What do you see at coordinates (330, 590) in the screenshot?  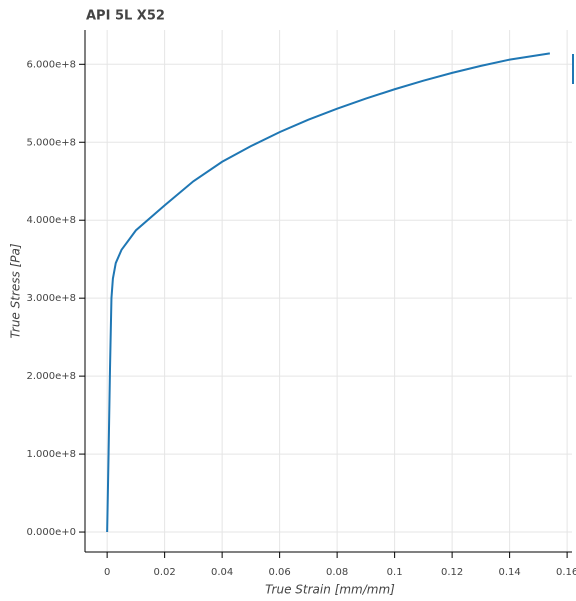 I see `x-axis-label: True Strain [mm/mm]` at bounding box center [330, 590].